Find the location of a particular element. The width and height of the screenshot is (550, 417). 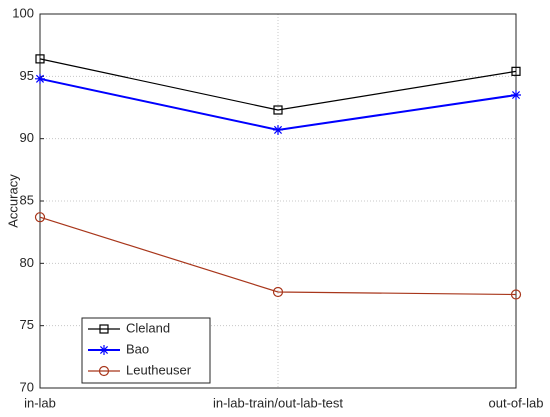

series-line is located at coordinates (278, 84).